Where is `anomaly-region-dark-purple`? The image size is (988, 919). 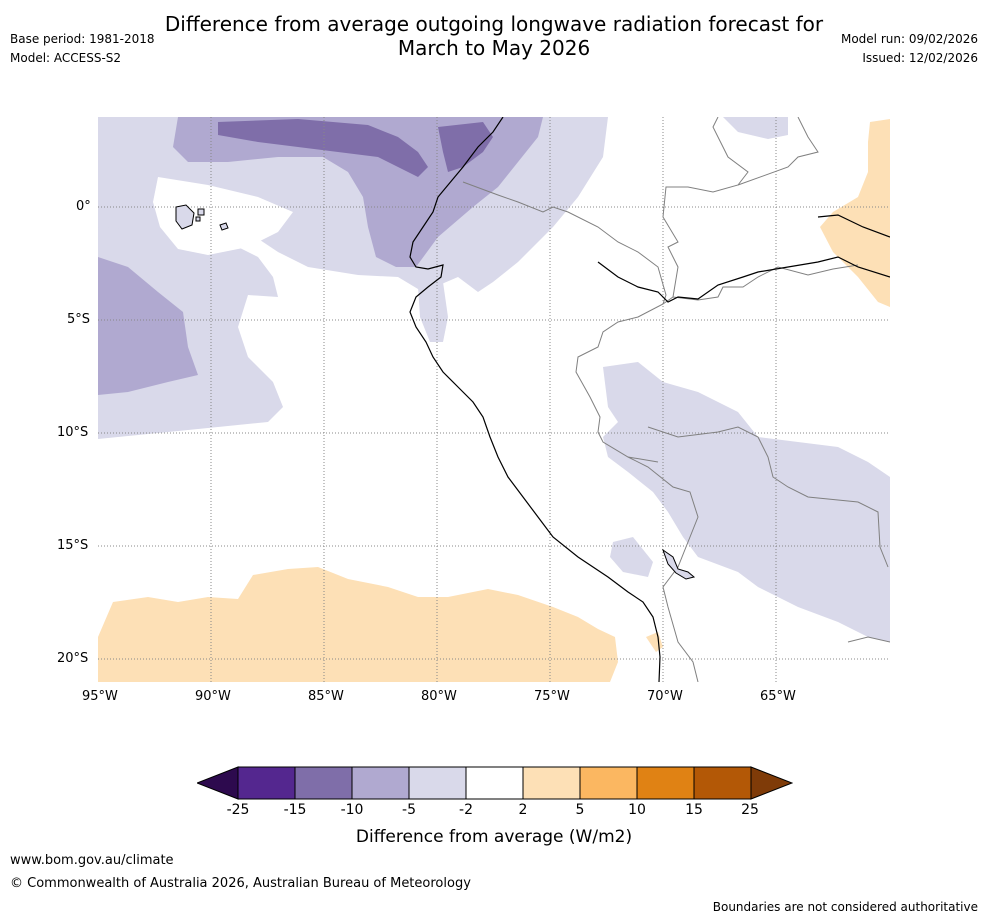 anomaly-region-dark-purple is located at coordinates (355, 148).